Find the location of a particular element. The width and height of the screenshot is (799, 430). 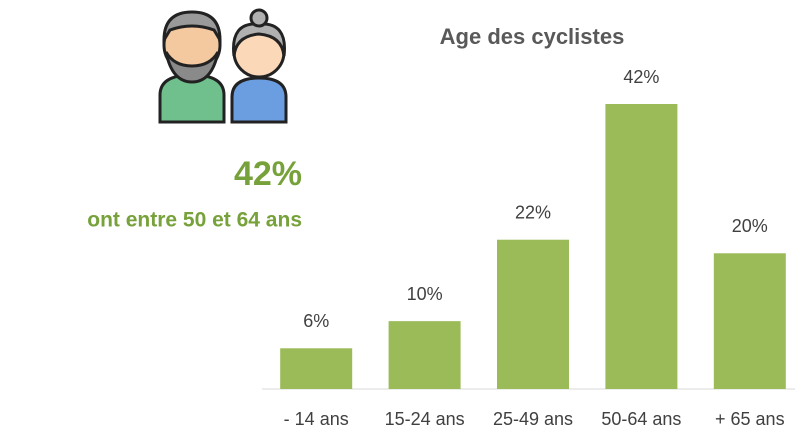

highlight-value: 42% is located at coordinates (268, 174).